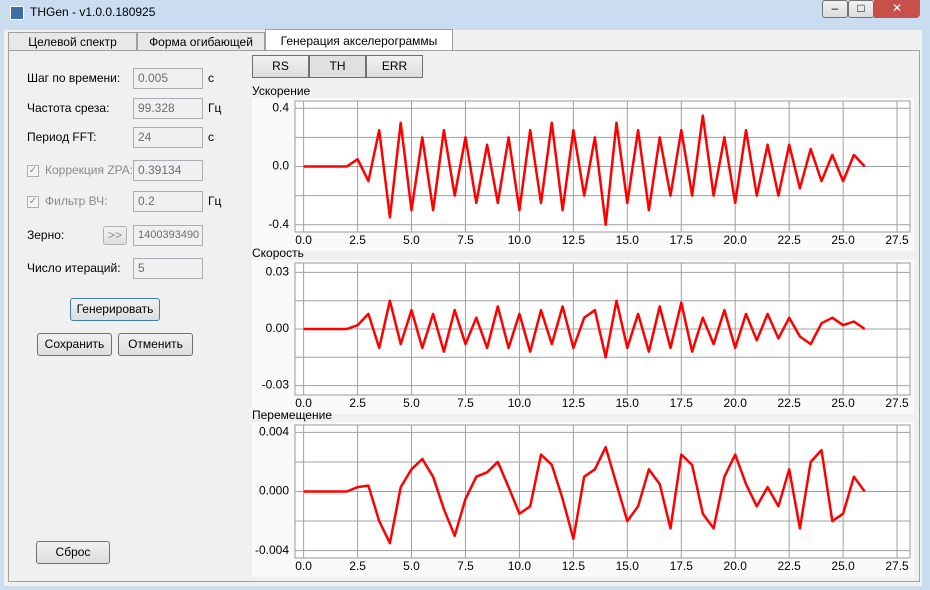 Image resolution: width=930 pixels, height=590 pixels. What do you see at coordinates (168, 137) in the screenshot?
I see `input: 24` at bounding box center [168, 137].